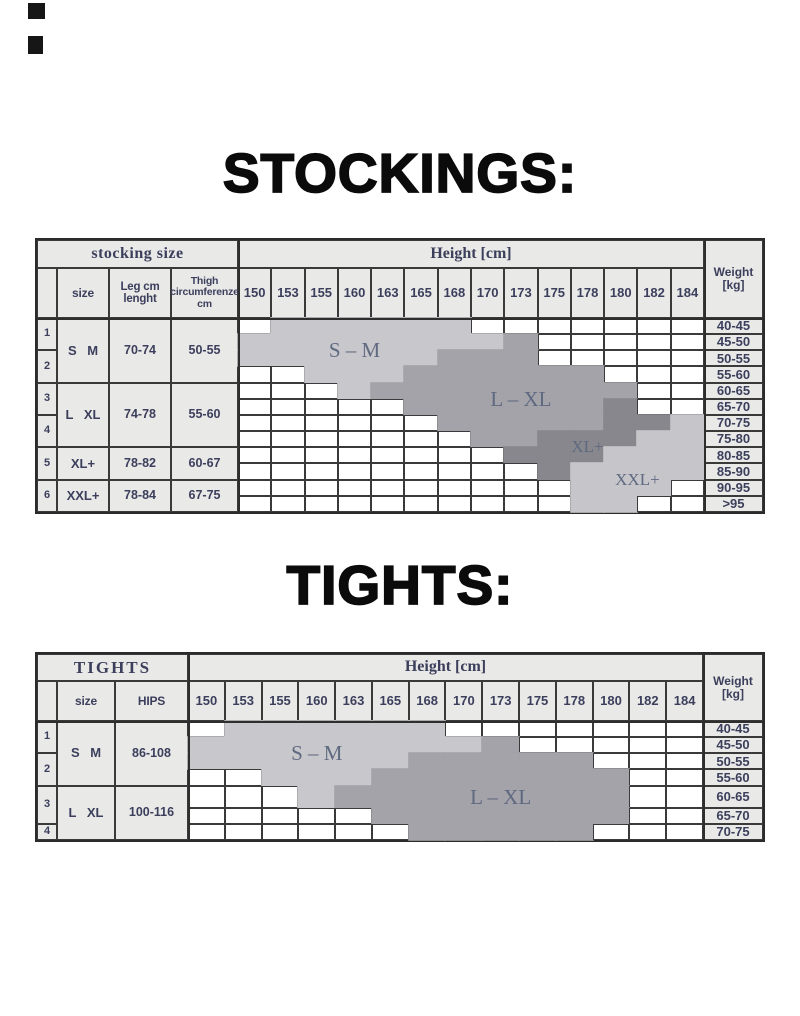 The image size is (800, 1016). Describe the element at coordinates (151, 753) in the screenshot. I see `size-measure-cell: 86-108` at that location.